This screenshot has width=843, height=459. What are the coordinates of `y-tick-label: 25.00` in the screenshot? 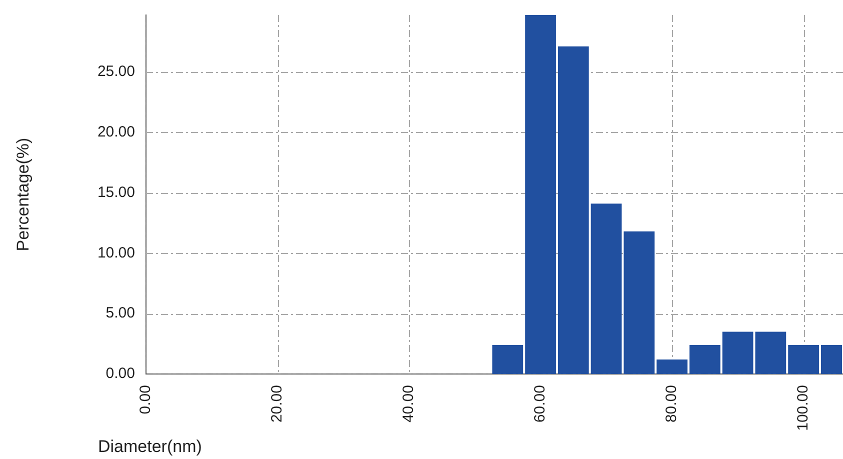 It's located at (116, 71).